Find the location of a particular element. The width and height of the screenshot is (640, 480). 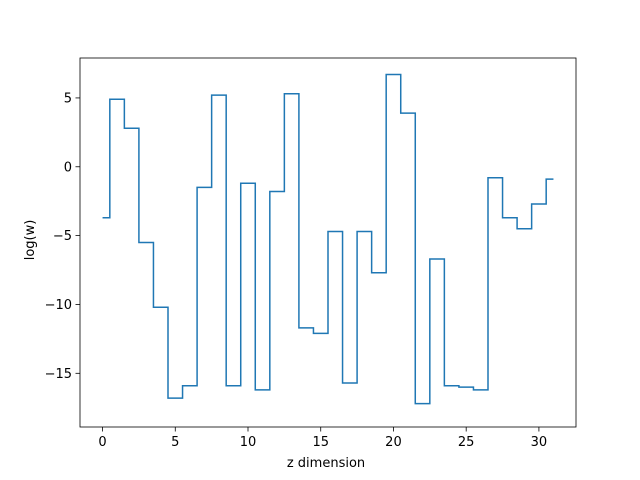

y-tick-label: −15 is located at coordinates (58, 374).